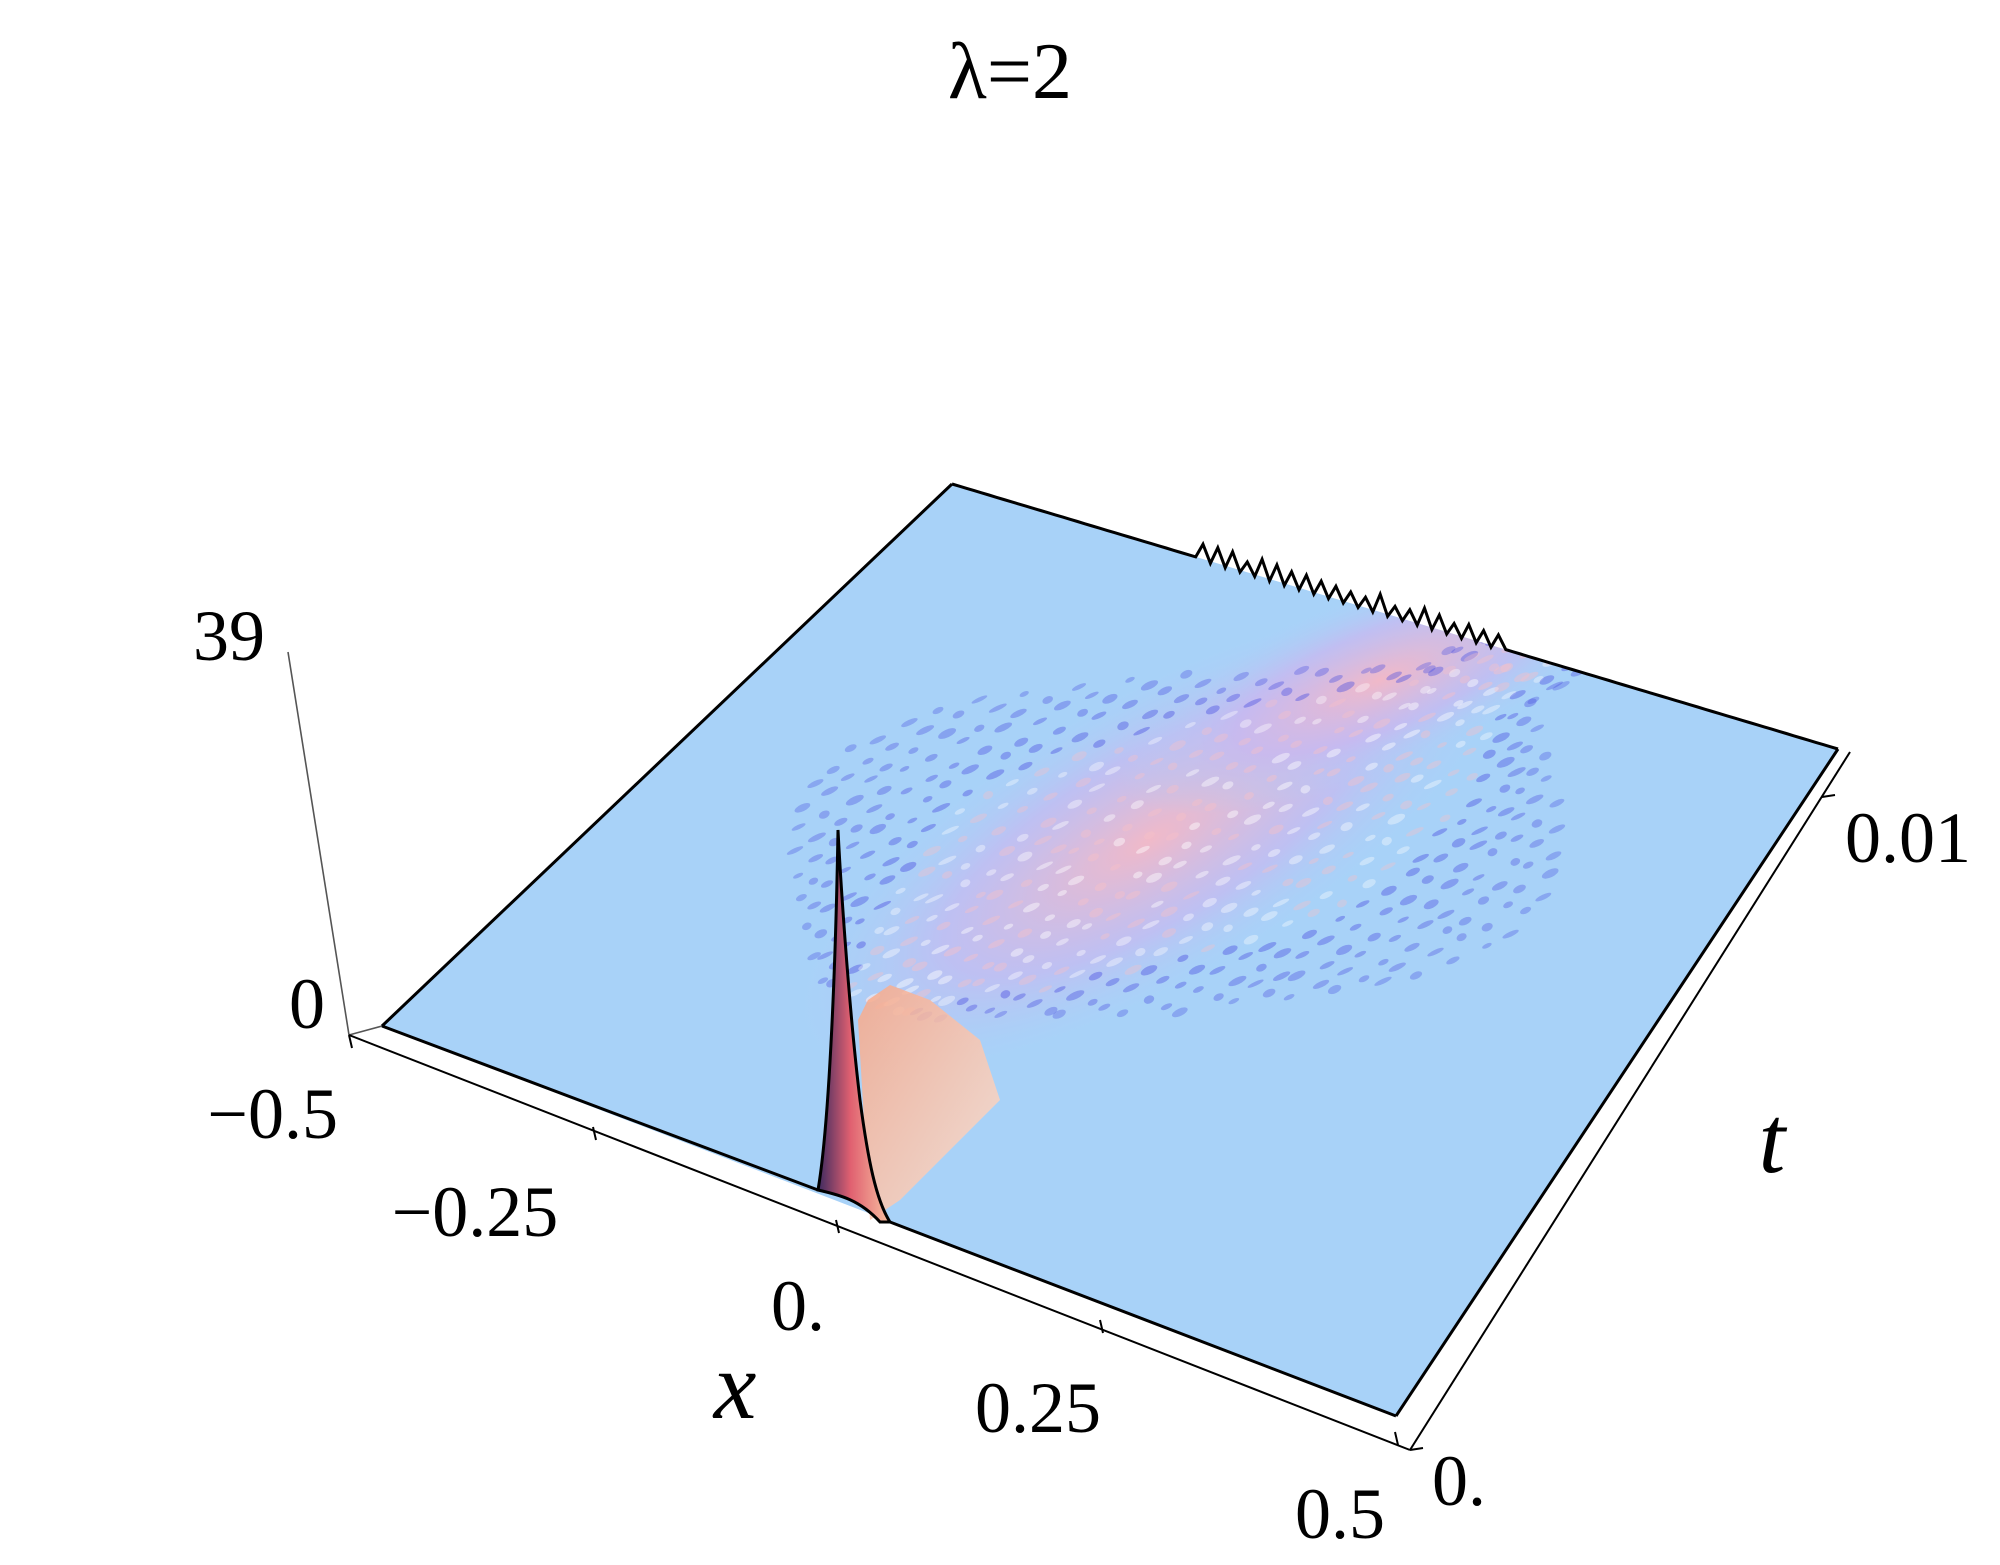 Image resolution: width=2000 pixels, height=1565 pixels. What do you see at coordinates (475, 1212) in the screenshot?
I see `x-tick-label-2: −0.25` at bounding box center [475, 1212].